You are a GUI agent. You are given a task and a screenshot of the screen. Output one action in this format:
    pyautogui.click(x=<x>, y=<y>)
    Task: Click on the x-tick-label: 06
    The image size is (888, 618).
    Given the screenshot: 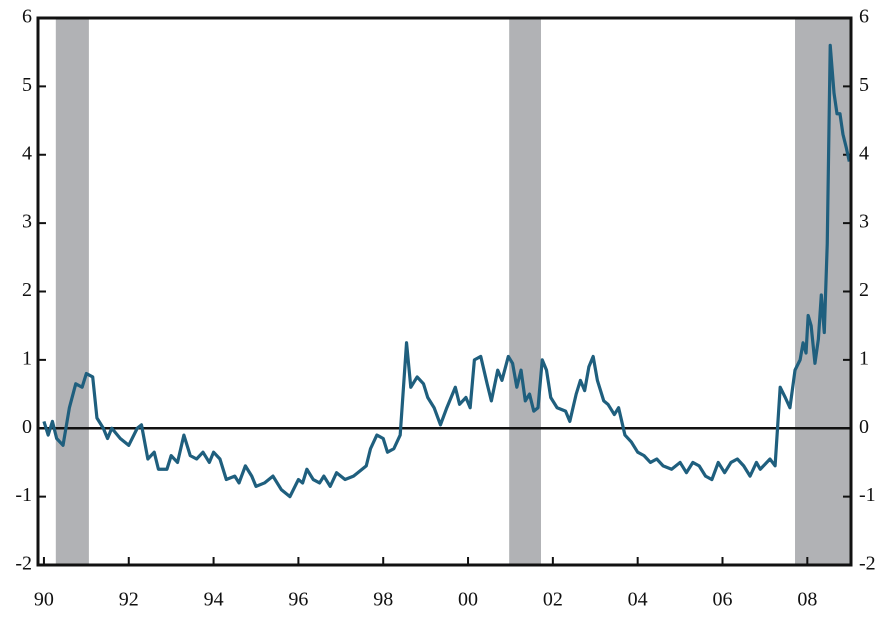 What is the action you would take?
    pyautogui.click(x=722, y=600)
    